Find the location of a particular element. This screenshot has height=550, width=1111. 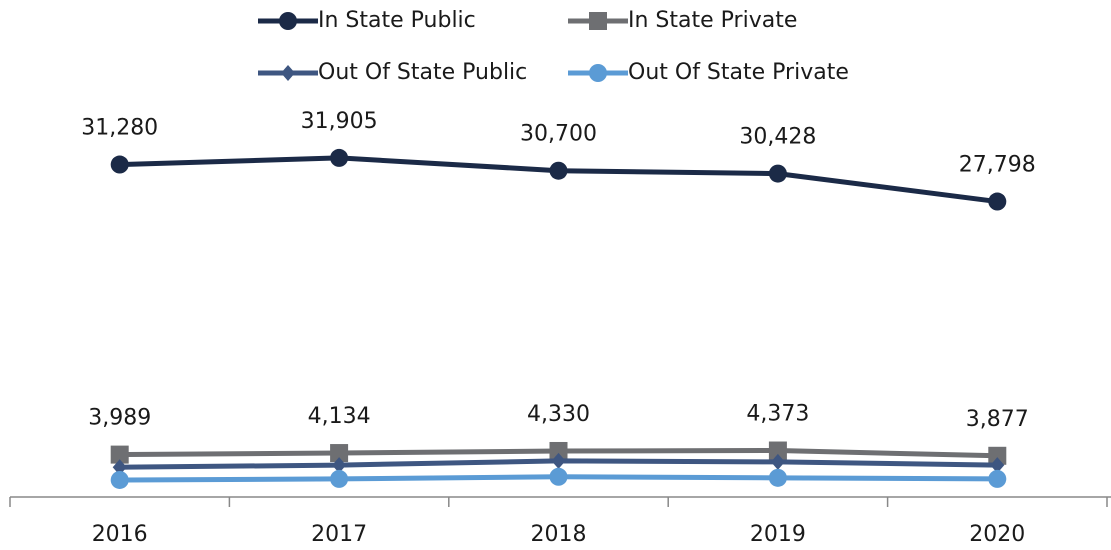

data-label: 27,798 is located at coordinates (997, 165).